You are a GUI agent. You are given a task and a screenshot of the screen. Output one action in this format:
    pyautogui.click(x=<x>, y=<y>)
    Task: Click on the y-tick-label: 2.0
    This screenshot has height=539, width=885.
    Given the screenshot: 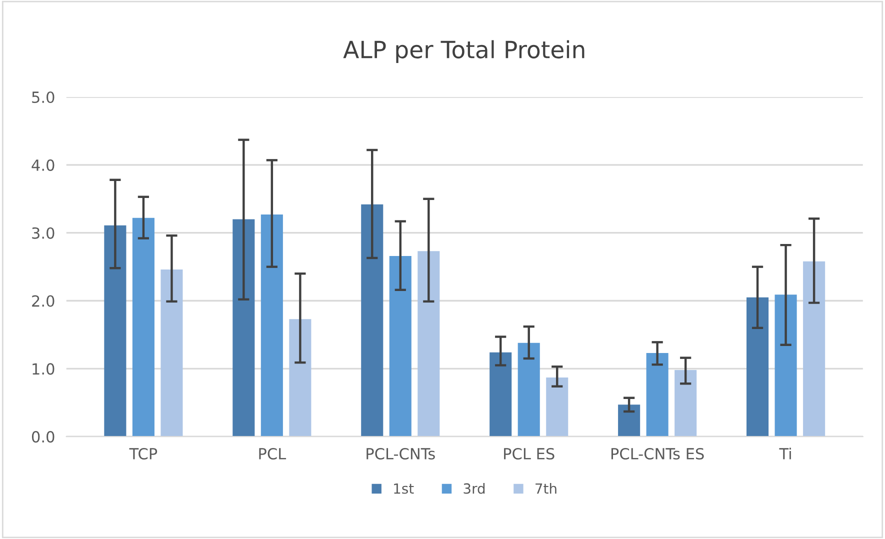 What is the action you would take?
    pyautogui.click(x=43, y=301)
    